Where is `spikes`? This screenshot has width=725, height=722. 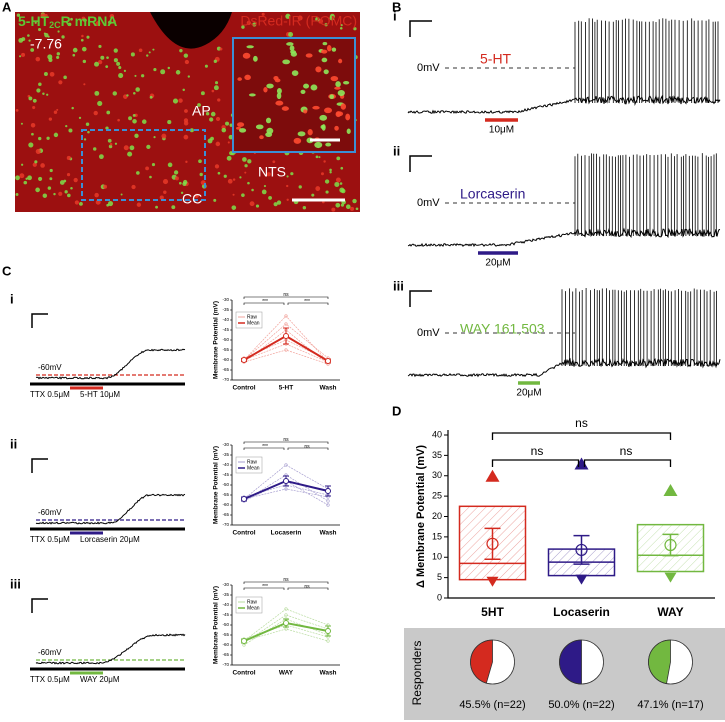
spikes is located at coordinates (645, 194).